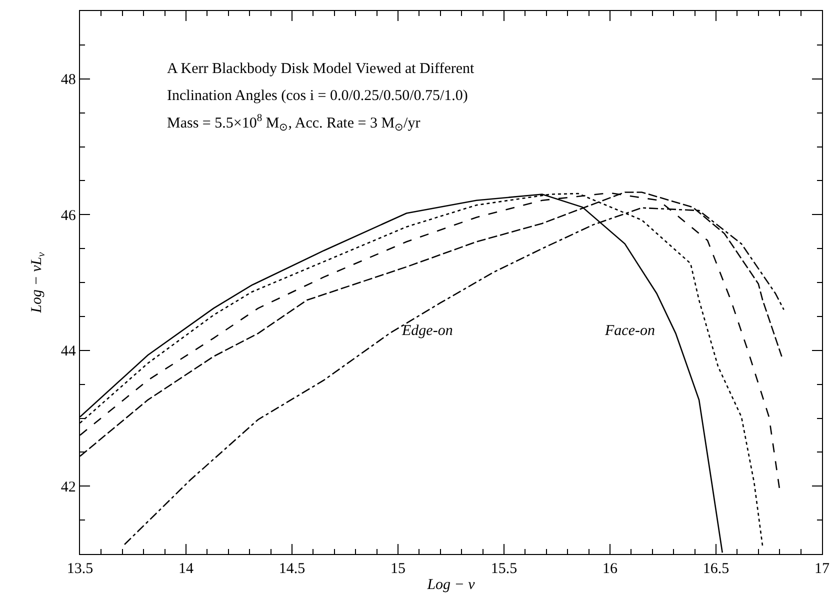  Describe the element at coordinates (68, 487) in the screenshot. I see `y-tick-label: 42` at that location.